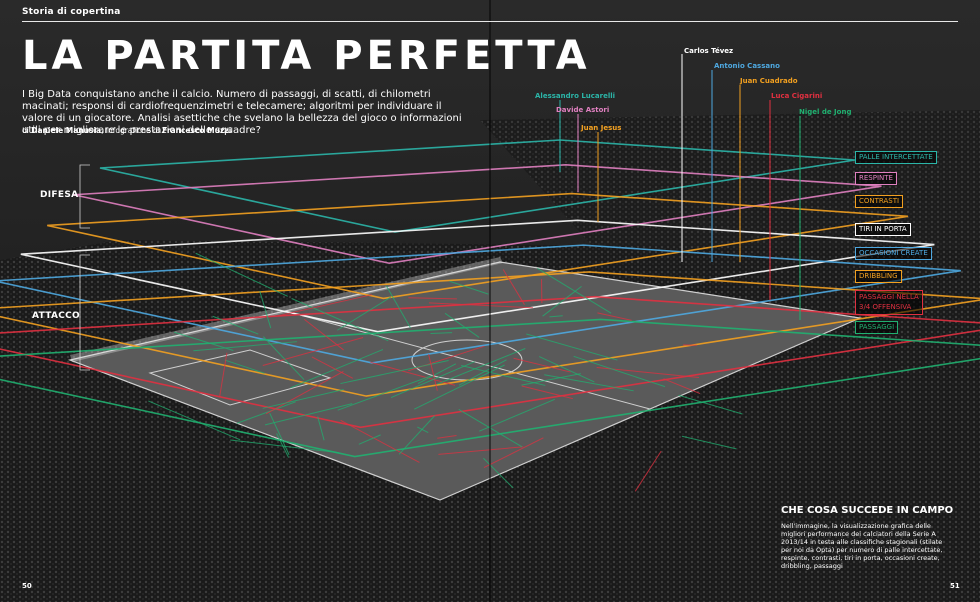 This screenshot has width=980, height=602. Describe the element at coordinates (797, 96) in the screenshot. I see `player-label-cigarini: Luca Cigarini` at that location.